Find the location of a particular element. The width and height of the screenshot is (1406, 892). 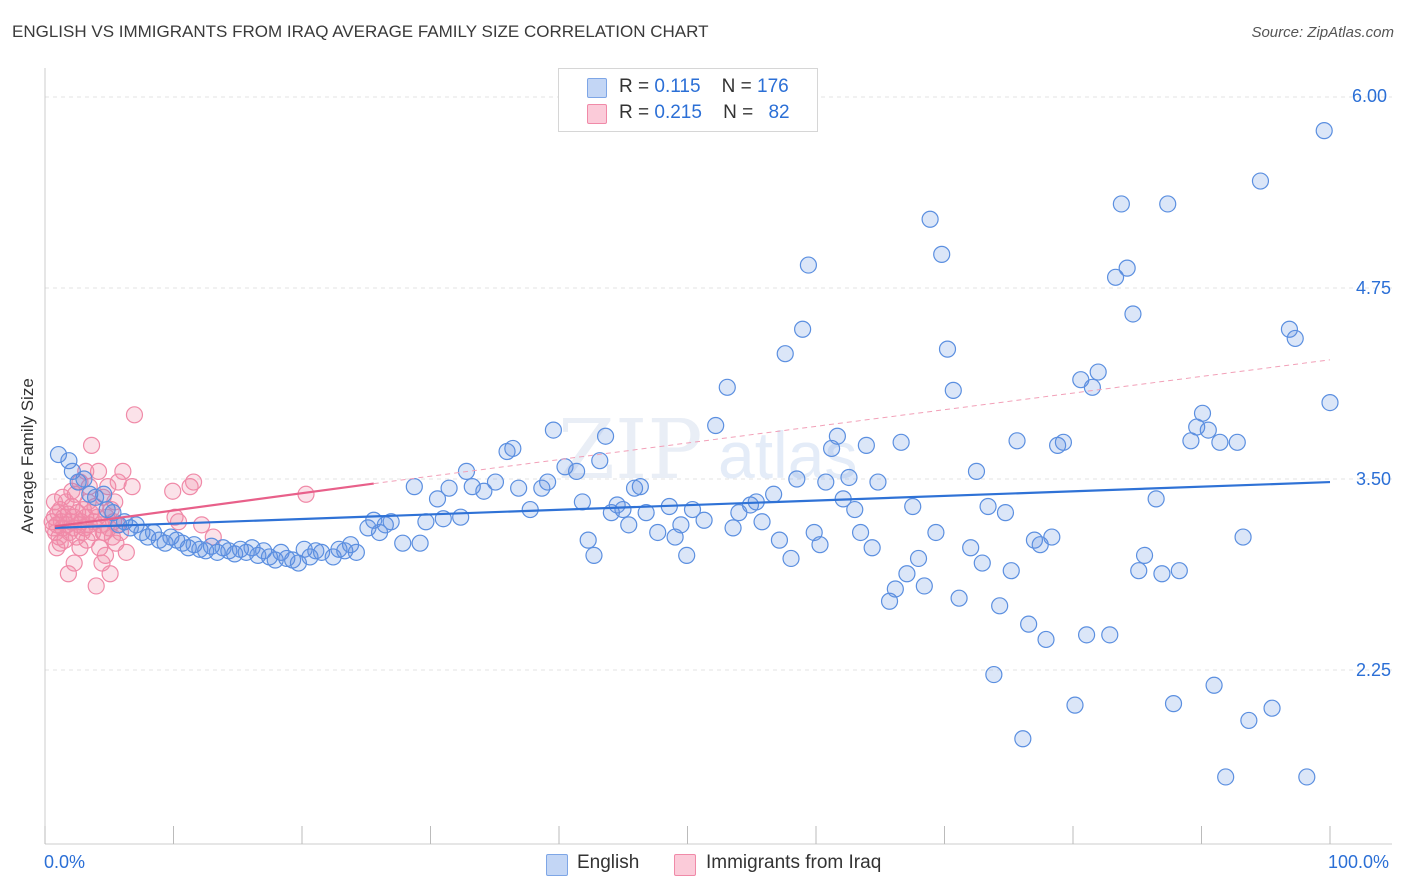

y-axis-title: Average Family Size is located at coordinates (27, 456).